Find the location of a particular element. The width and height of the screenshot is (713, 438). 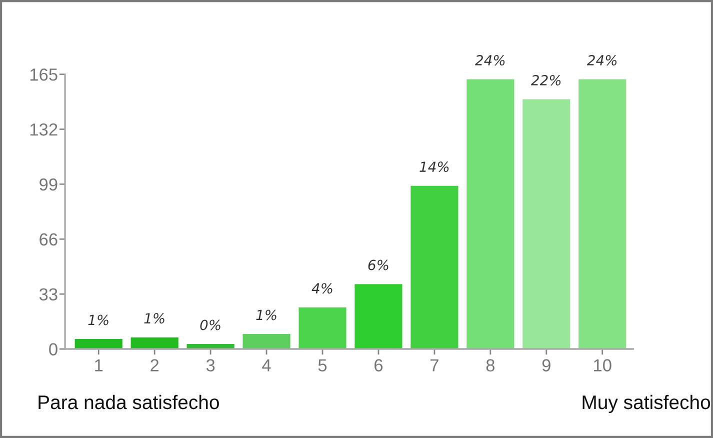

y-tick-label: 132 is located at coordinates (44, 129).